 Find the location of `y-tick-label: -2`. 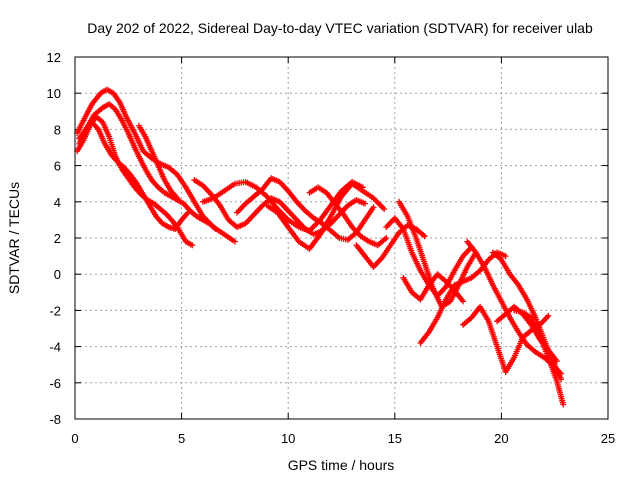

y-tick-label: -2 is located at coordinates (55, 310).